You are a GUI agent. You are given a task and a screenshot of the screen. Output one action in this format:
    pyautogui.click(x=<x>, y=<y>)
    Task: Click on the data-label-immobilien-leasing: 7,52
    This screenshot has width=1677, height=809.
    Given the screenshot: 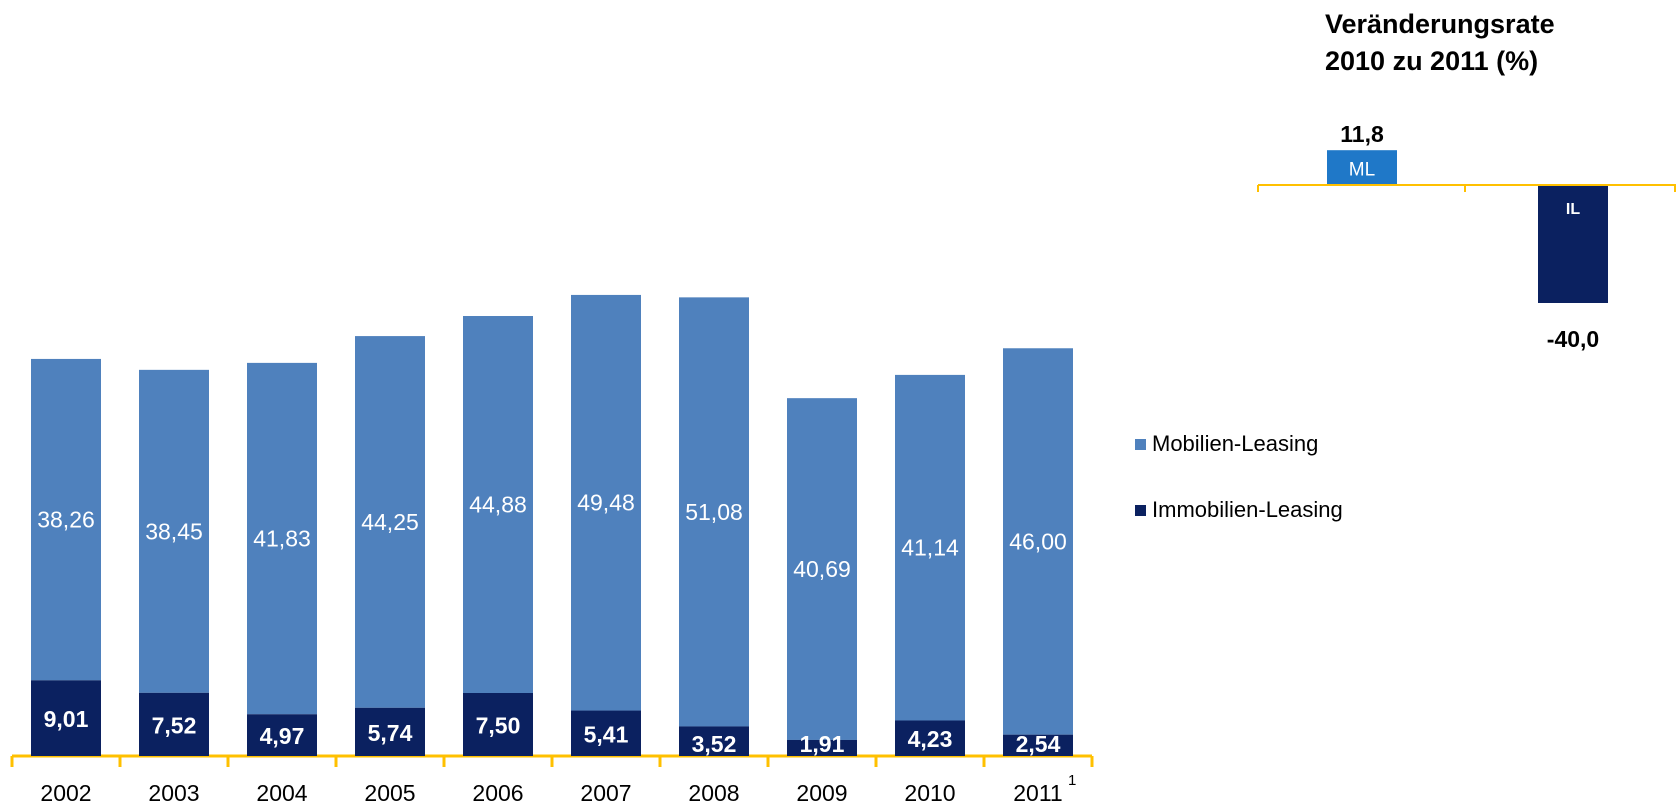 What is the action you would take?
    pyautogui.click(x=174, y=725)
    